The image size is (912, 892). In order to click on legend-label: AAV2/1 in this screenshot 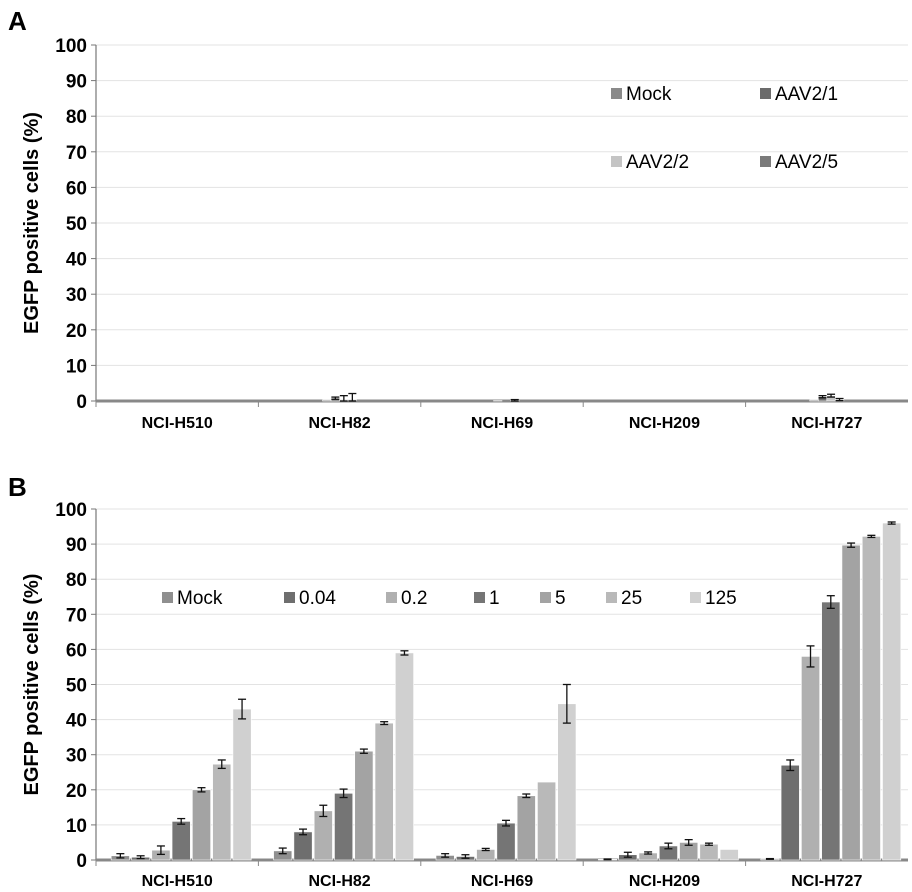, I will do `click(806, 94)`.